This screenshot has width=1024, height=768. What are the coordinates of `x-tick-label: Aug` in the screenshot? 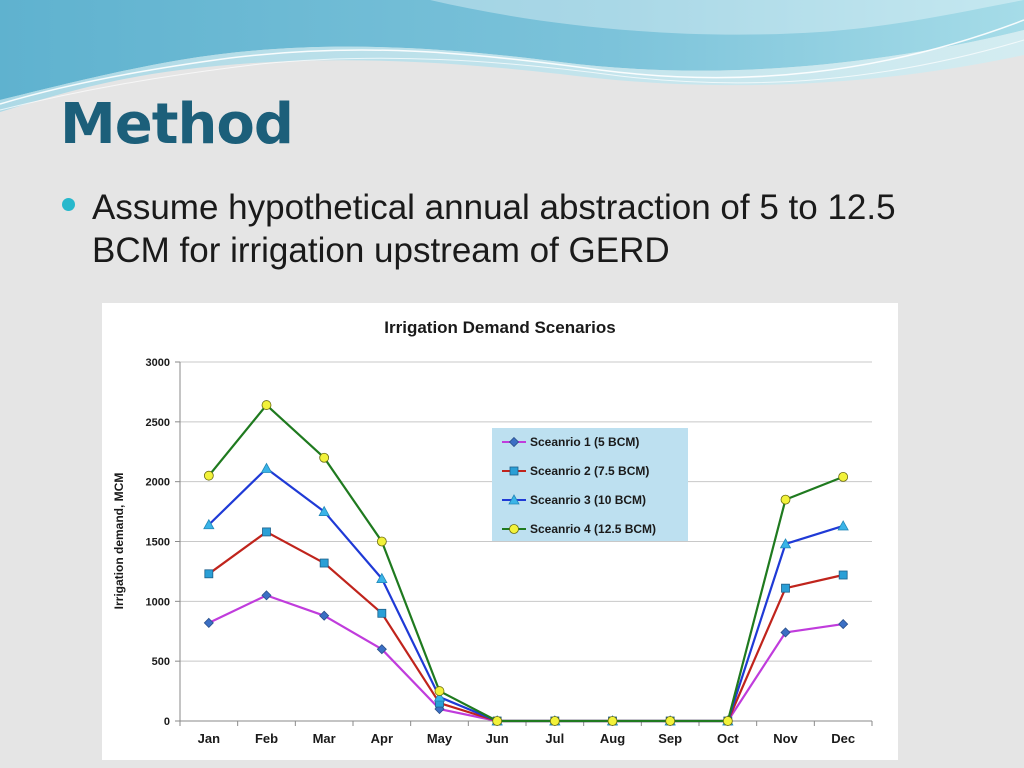 It's located at (612, 738).